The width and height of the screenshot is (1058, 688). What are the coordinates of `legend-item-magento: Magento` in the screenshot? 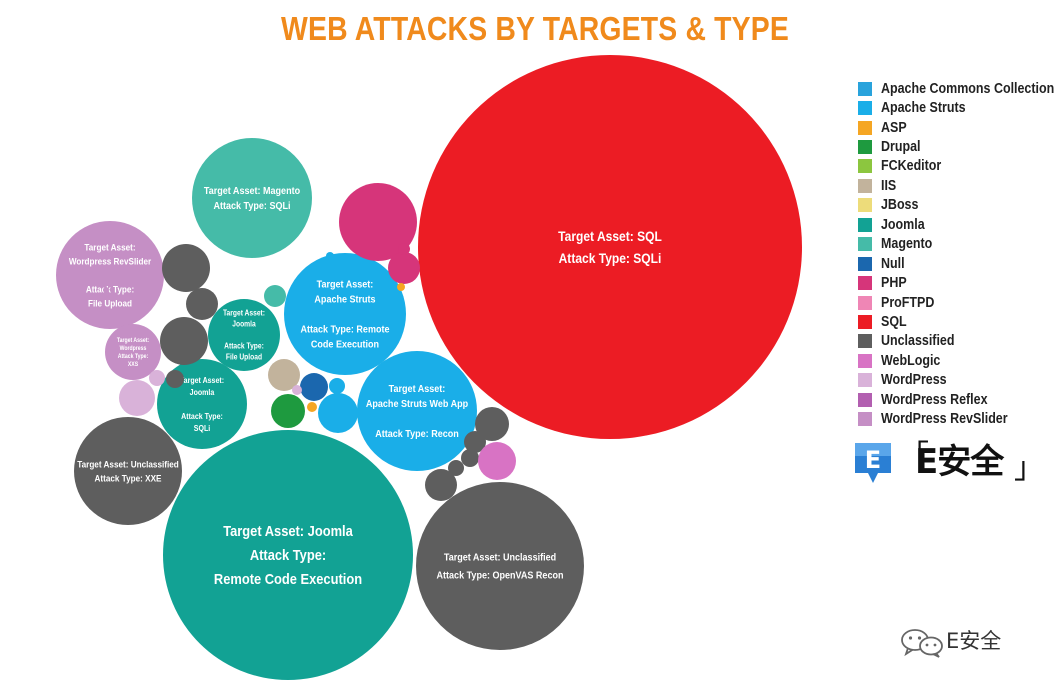 It's located at (958, 244).